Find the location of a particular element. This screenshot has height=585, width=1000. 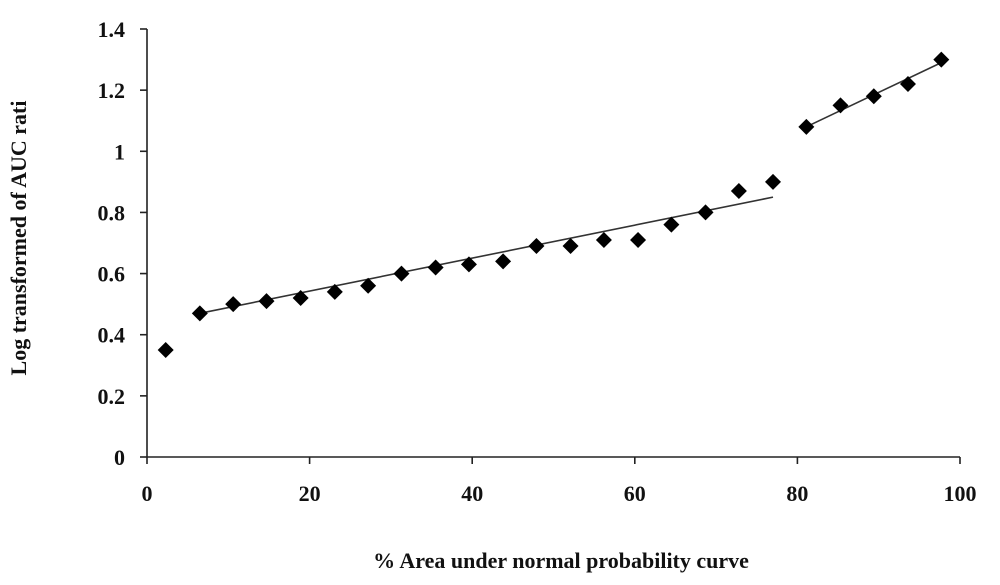

x-tick-label: 100 is located at coordinates (960, 493).